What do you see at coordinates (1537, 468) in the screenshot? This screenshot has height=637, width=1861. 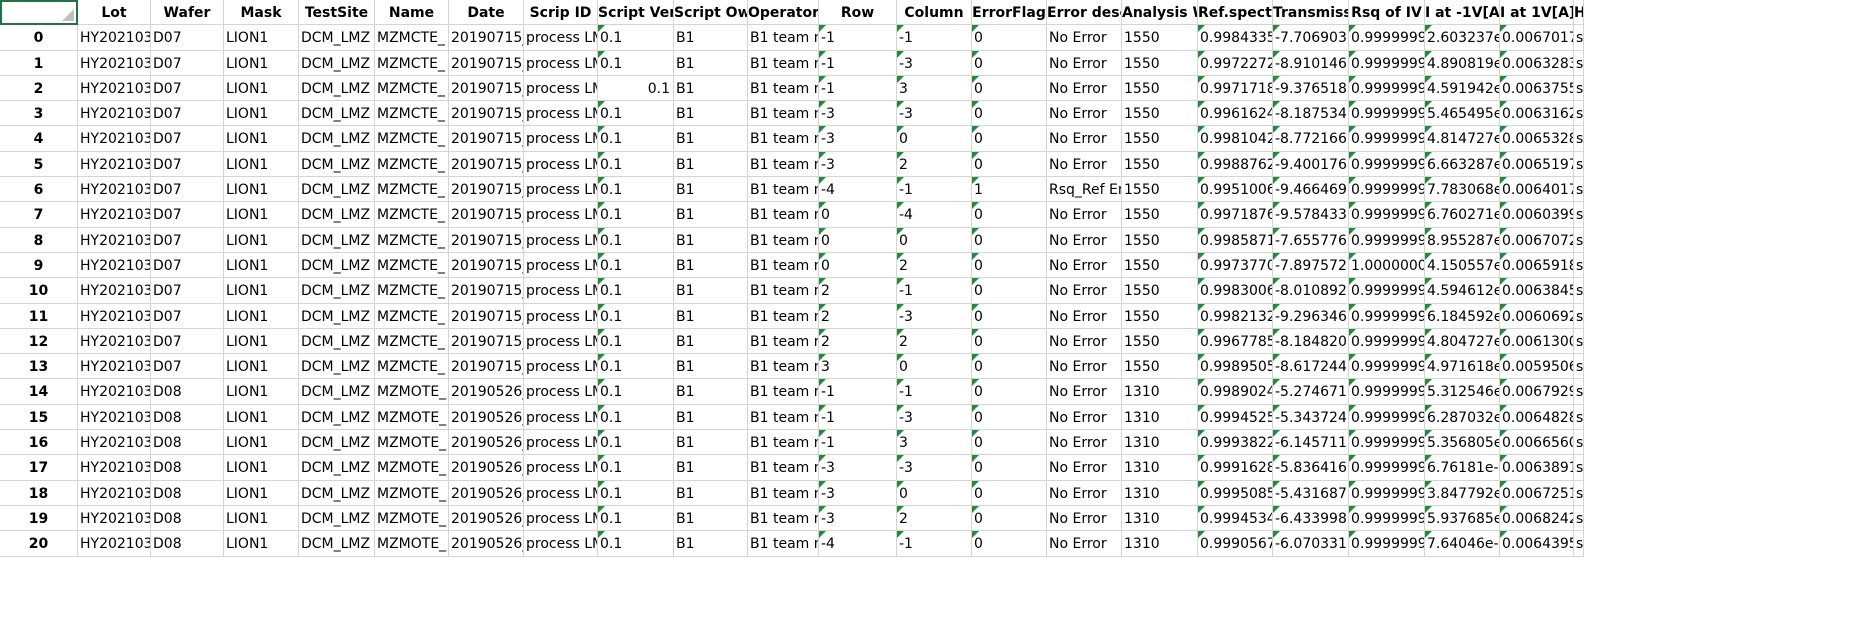 I see `table-cell: 0.0063891` at bounding box center [1537, 468].